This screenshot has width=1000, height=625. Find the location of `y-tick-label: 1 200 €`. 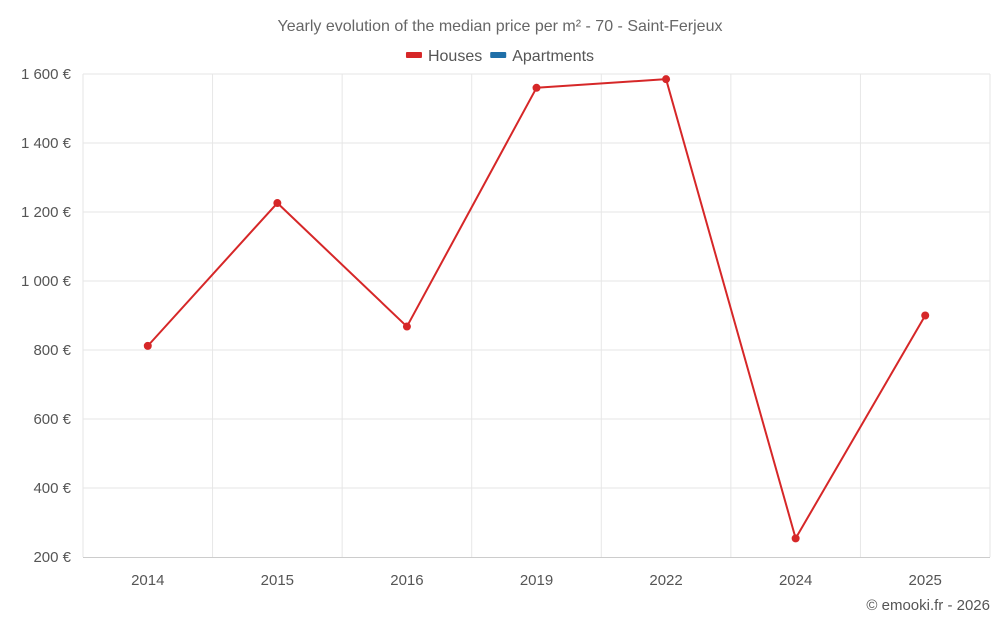

y-tick-label: 1 200 € is located at coordinates (46, 212).